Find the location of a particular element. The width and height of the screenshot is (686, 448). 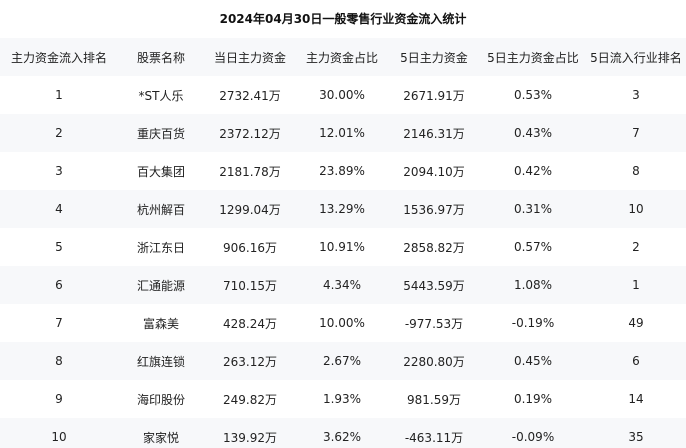

cell-5day-main-fund: 1536.97万 is located at coordinates (434, 209).